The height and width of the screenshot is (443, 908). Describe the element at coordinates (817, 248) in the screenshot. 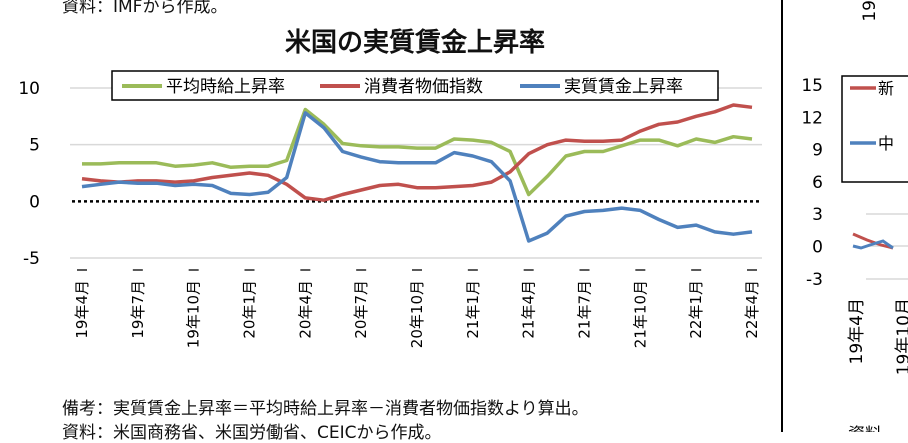

I see `right-y-tick-label: 0` at that location.